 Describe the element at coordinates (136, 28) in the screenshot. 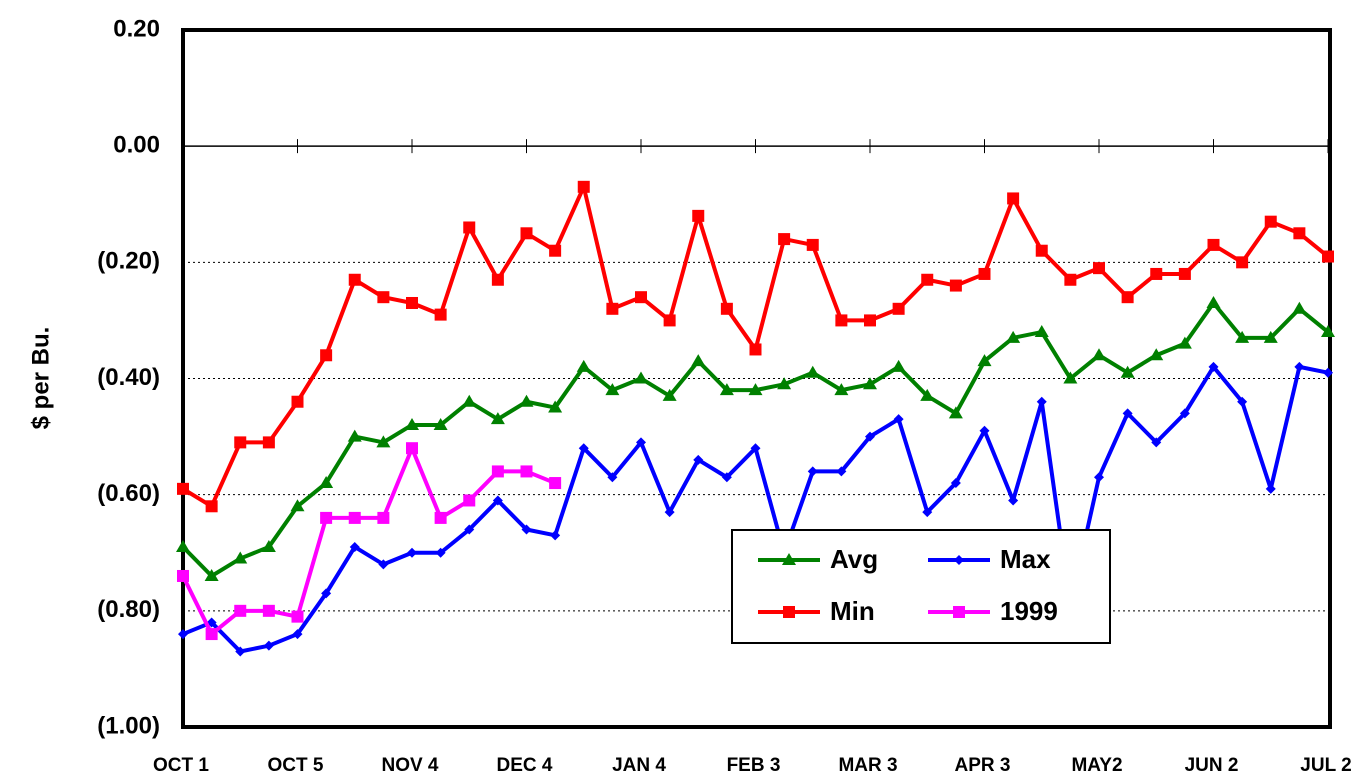

I see `y-tick-label: 0.20` at that location.